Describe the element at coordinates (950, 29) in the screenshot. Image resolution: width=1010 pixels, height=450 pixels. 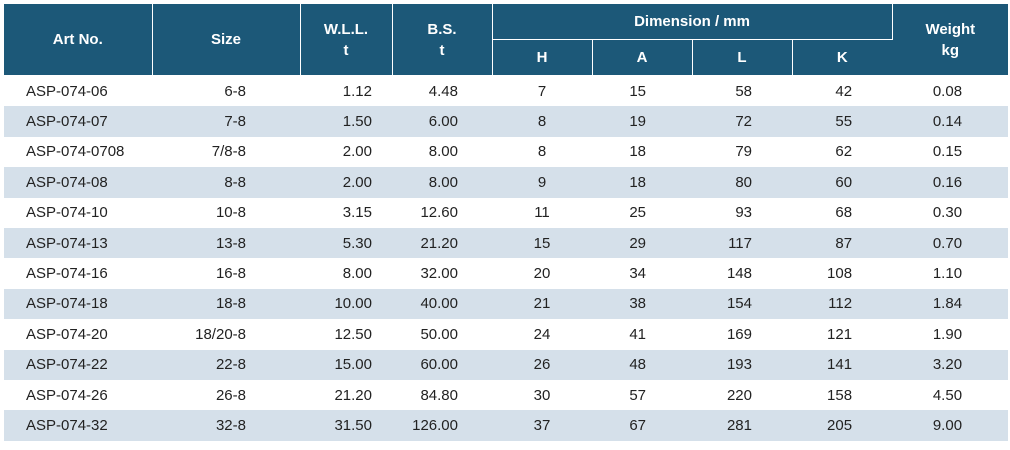
I see `header-weight-label: Weight` at that location.